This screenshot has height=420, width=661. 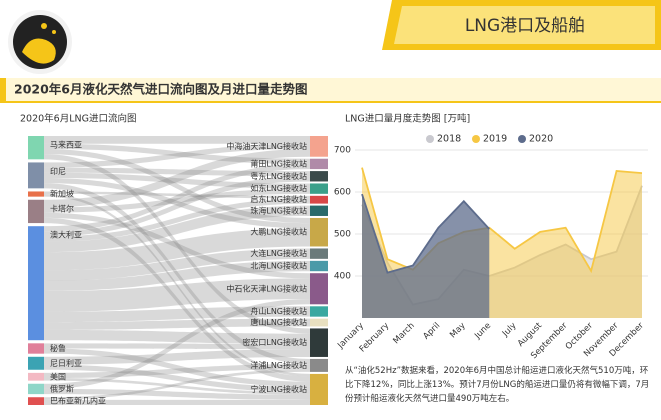 I want to click on title-rule, so click(x=330, y=102).